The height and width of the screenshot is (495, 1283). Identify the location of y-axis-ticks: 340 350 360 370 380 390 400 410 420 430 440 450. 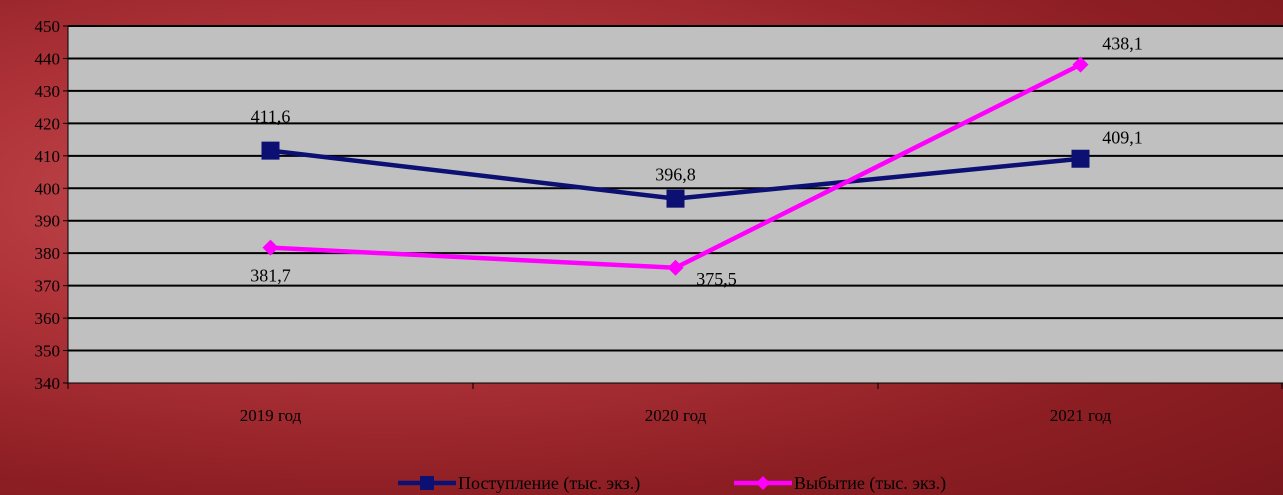
(51, 205).